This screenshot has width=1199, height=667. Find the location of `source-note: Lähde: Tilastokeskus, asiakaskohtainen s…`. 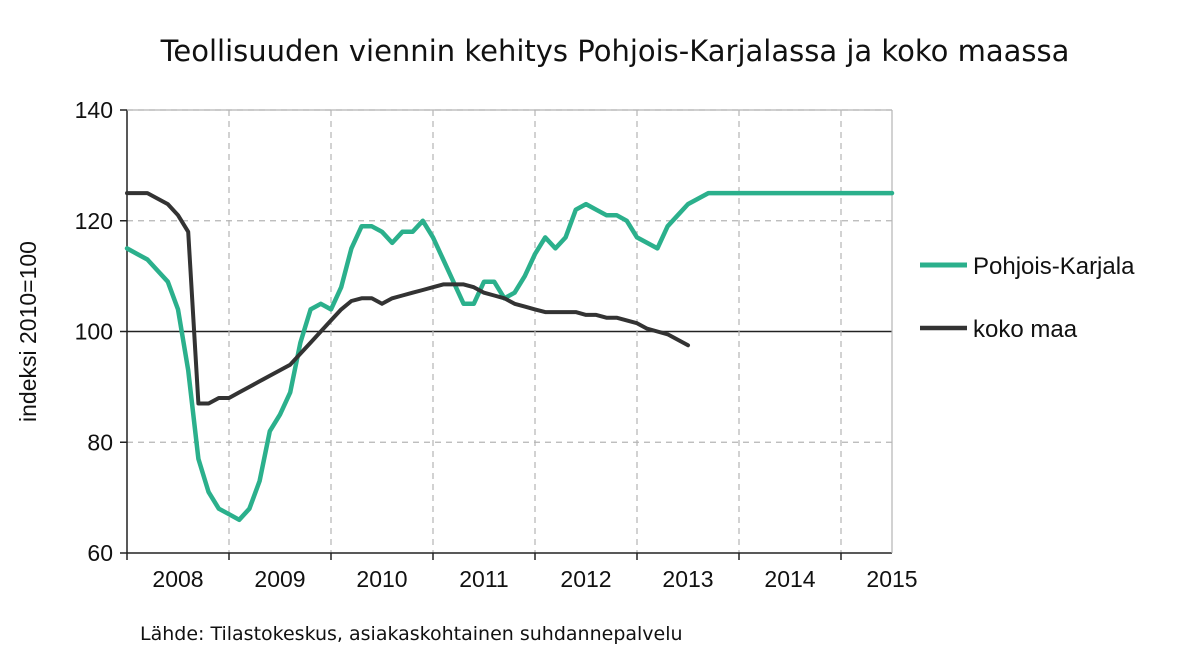

source-note: Lähde: Tilastokeskus, asiakaskohtainen s… is located at coordinates (411, 634).